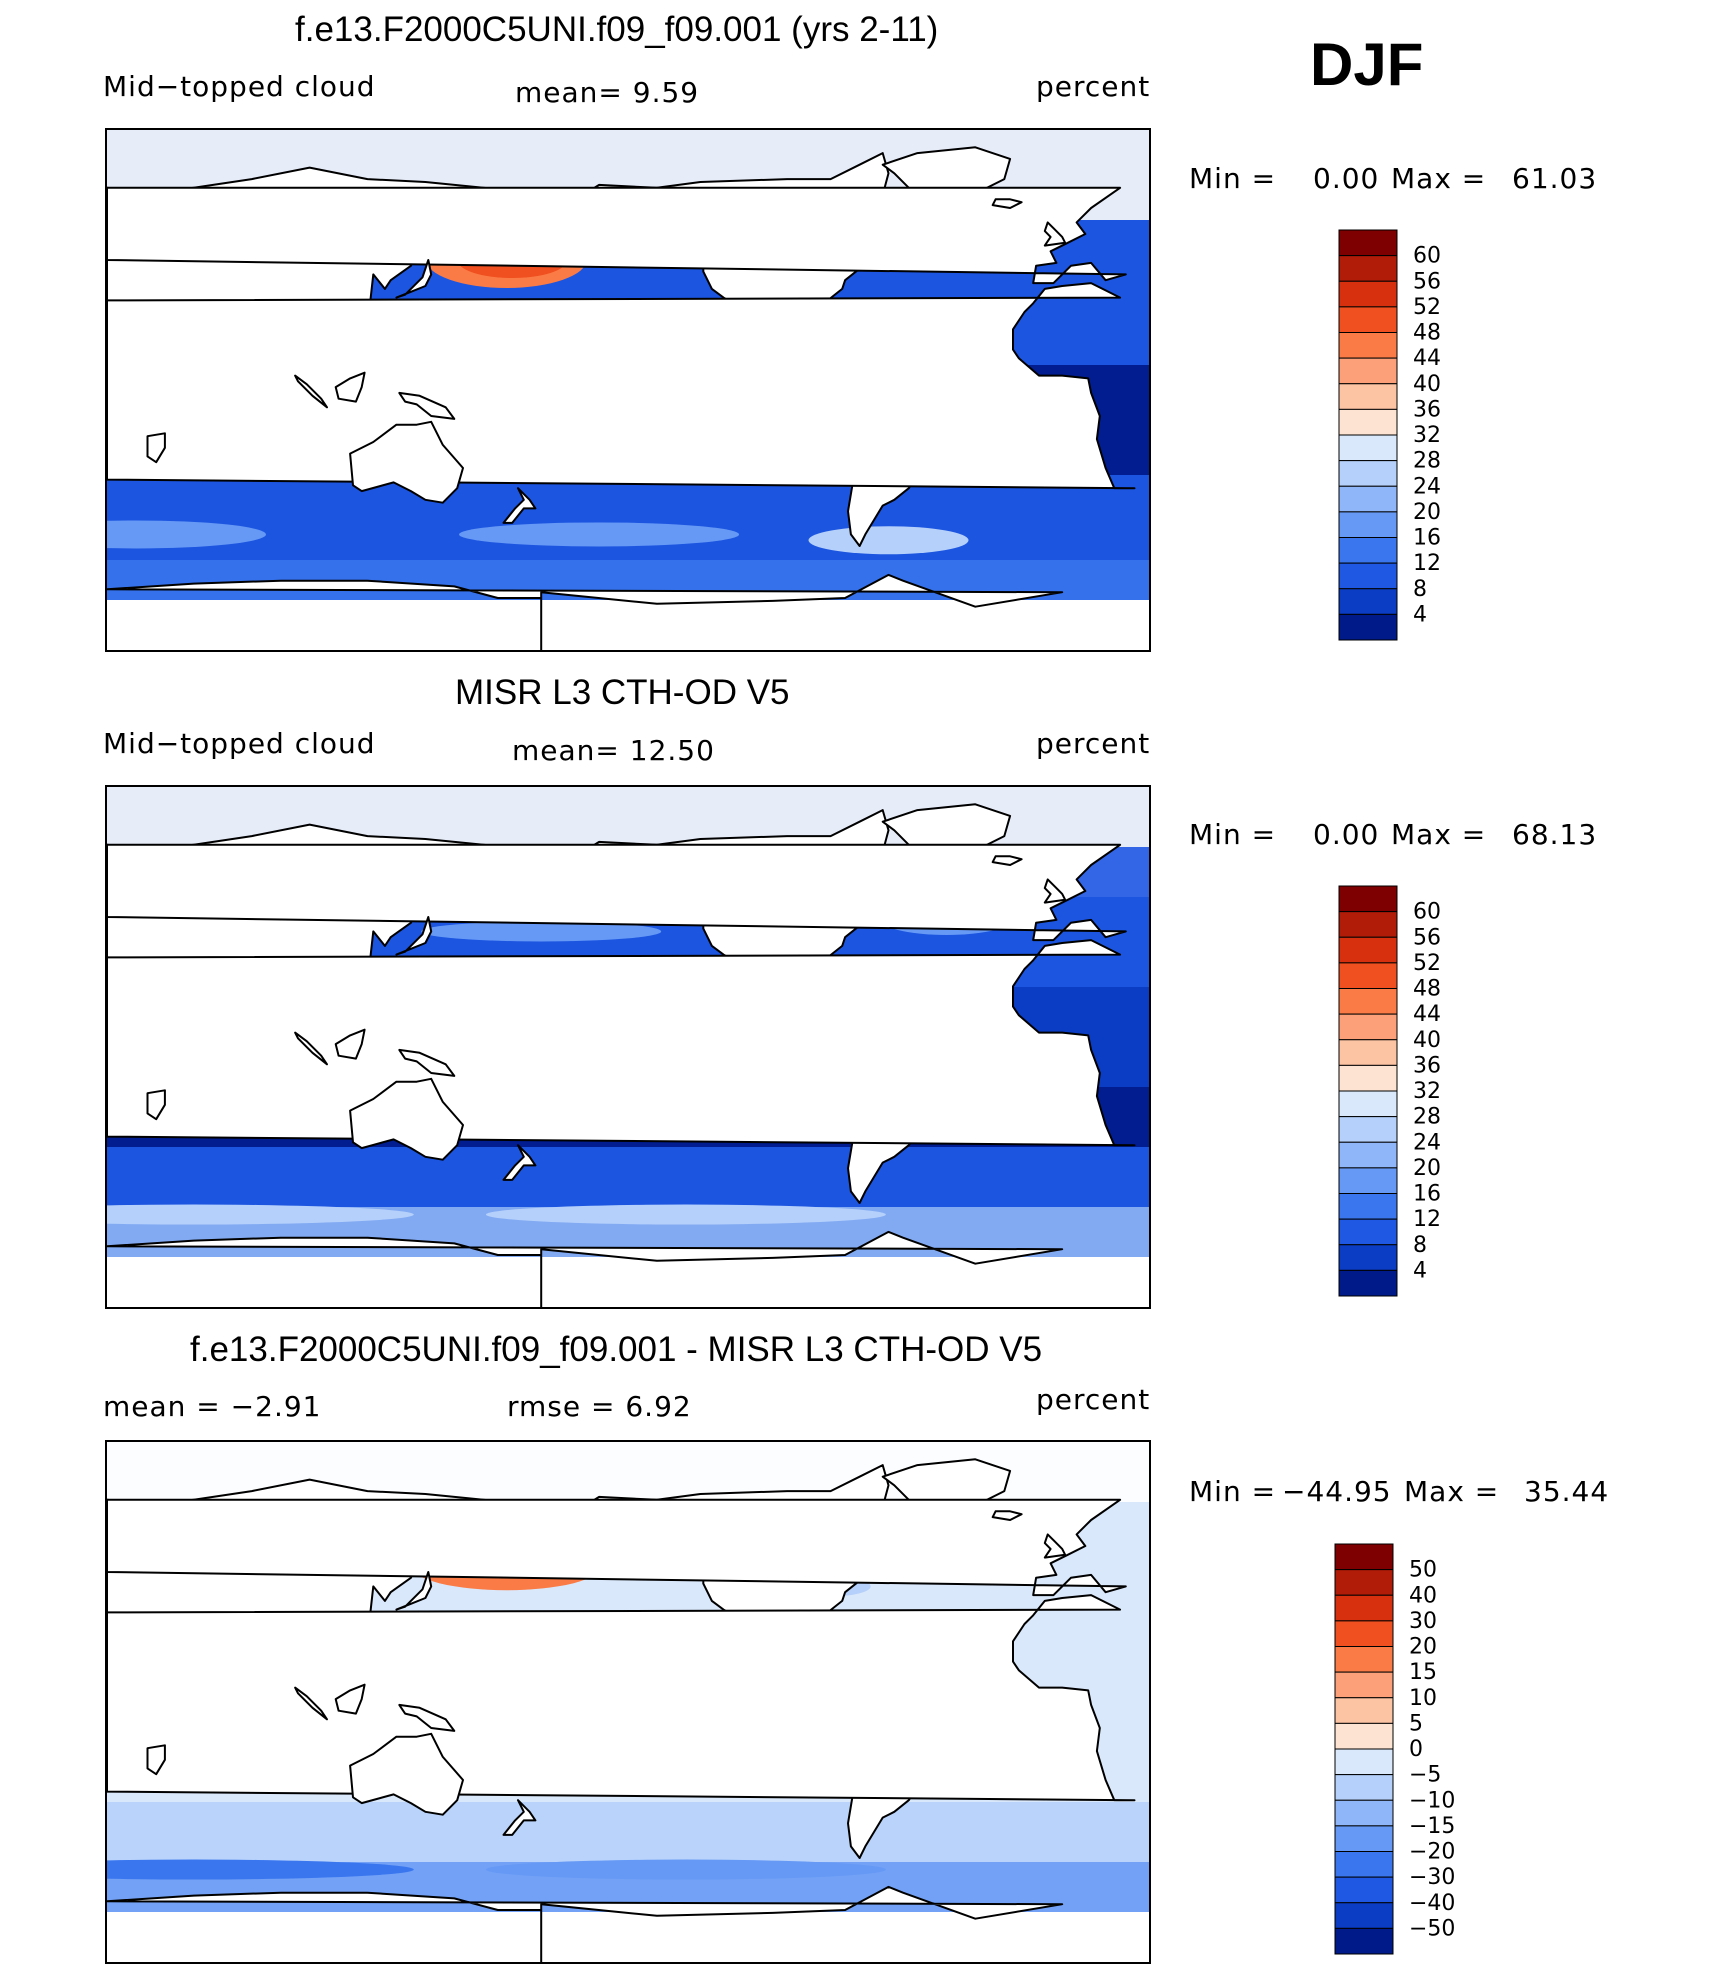 The width and height of the screenshot is (1710, 1964). What do you see at coordinates (628, 1177) in the screenshot?
I see `field-band` at bounding box center [628, 1177].